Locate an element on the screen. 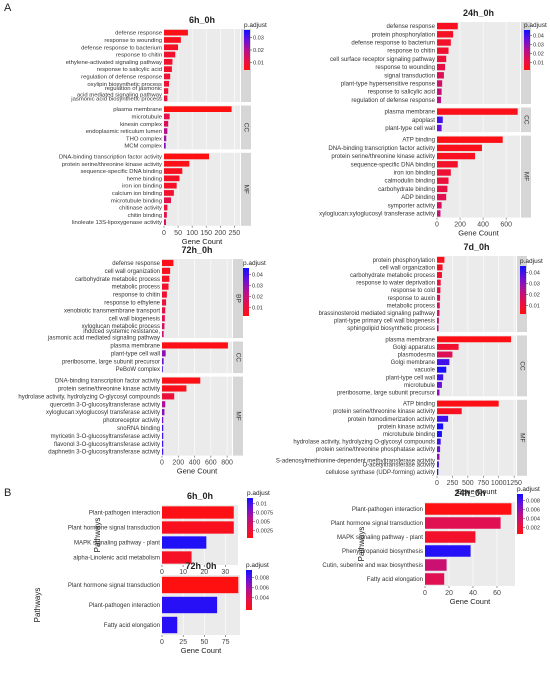 The image size is (550, 683). chart-3-category-label-protein-serine-threonine-kinase-activity: protein serine/threonine kinase activity is located at coordinates (109, 389).